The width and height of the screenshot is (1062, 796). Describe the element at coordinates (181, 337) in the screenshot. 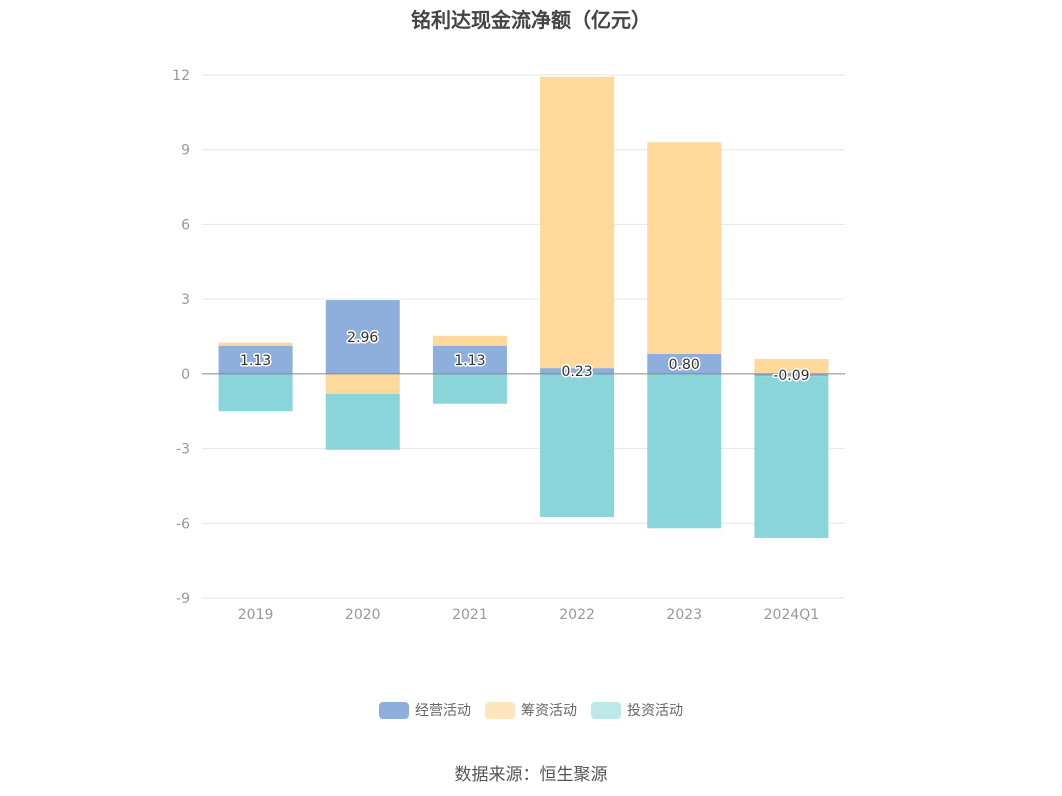

I see `y-axis-ticks: -9 -6 -3 0 3 6 9 12` at that location.